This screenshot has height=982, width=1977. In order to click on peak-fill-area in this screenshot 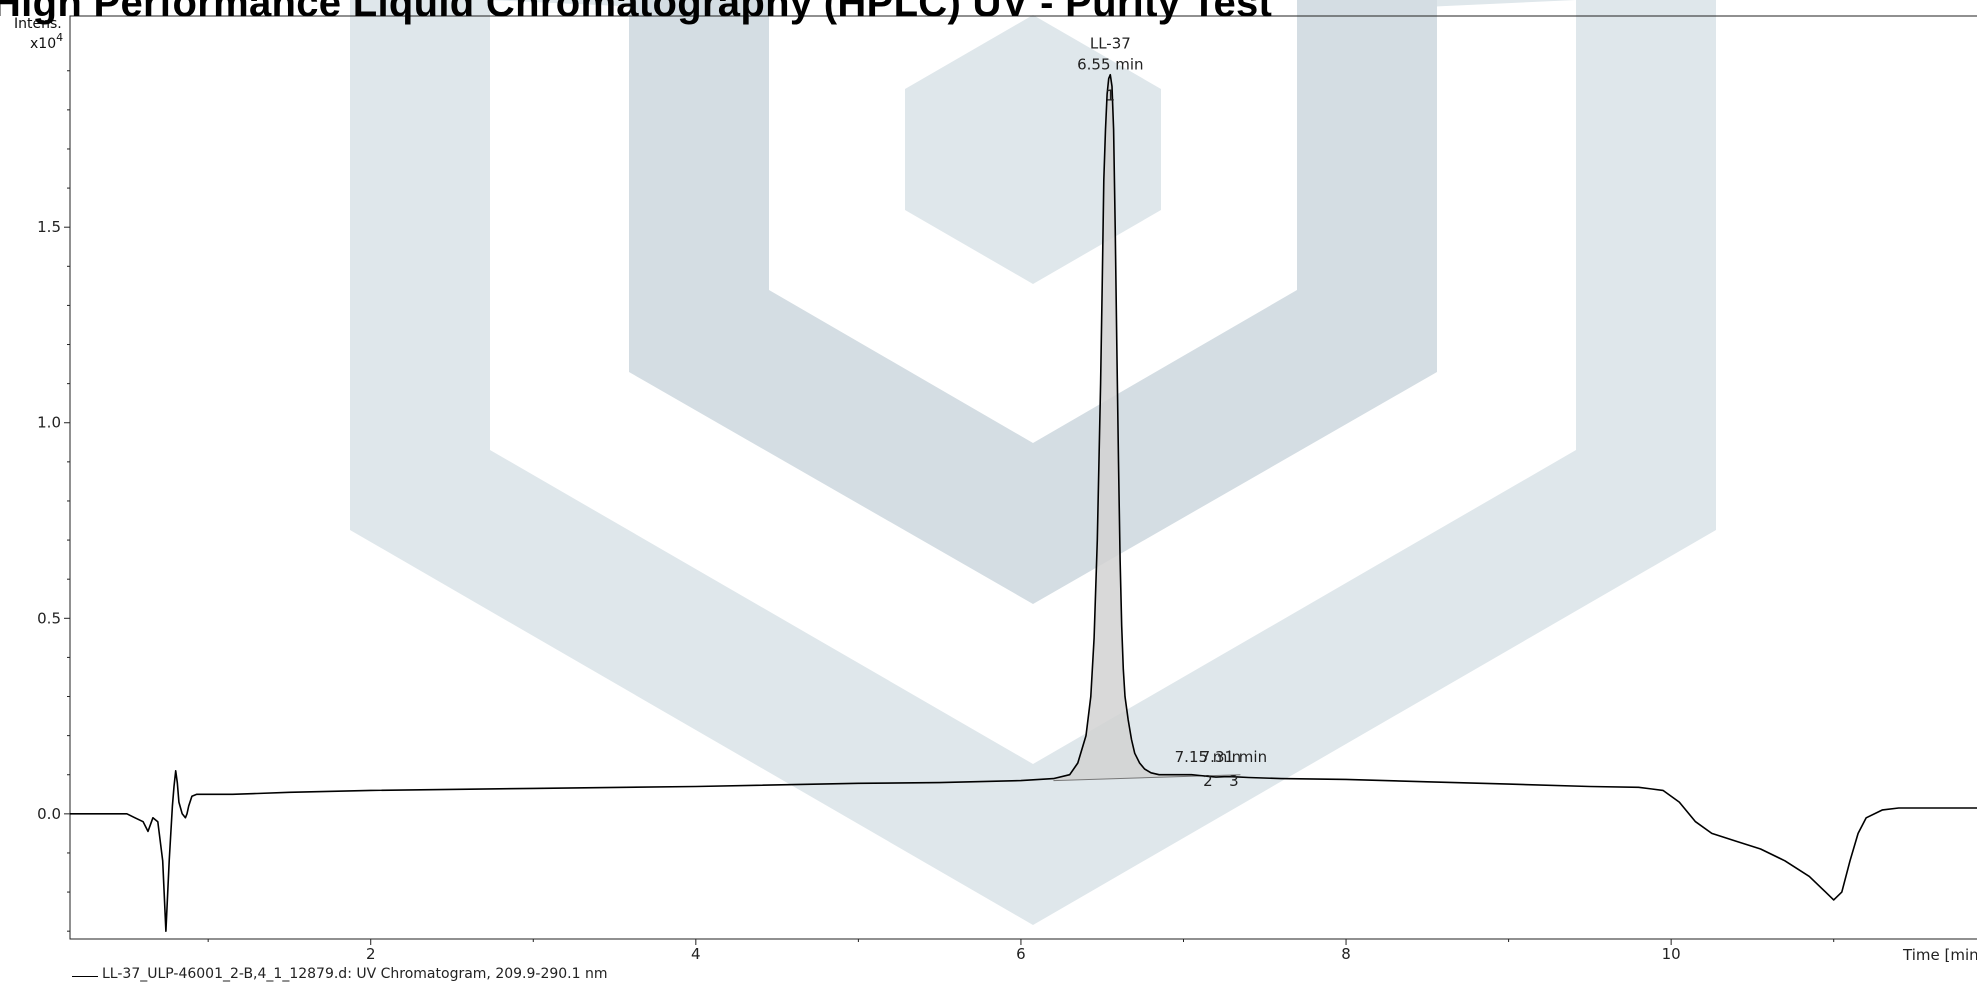, I will do `click(1147, 427)`.